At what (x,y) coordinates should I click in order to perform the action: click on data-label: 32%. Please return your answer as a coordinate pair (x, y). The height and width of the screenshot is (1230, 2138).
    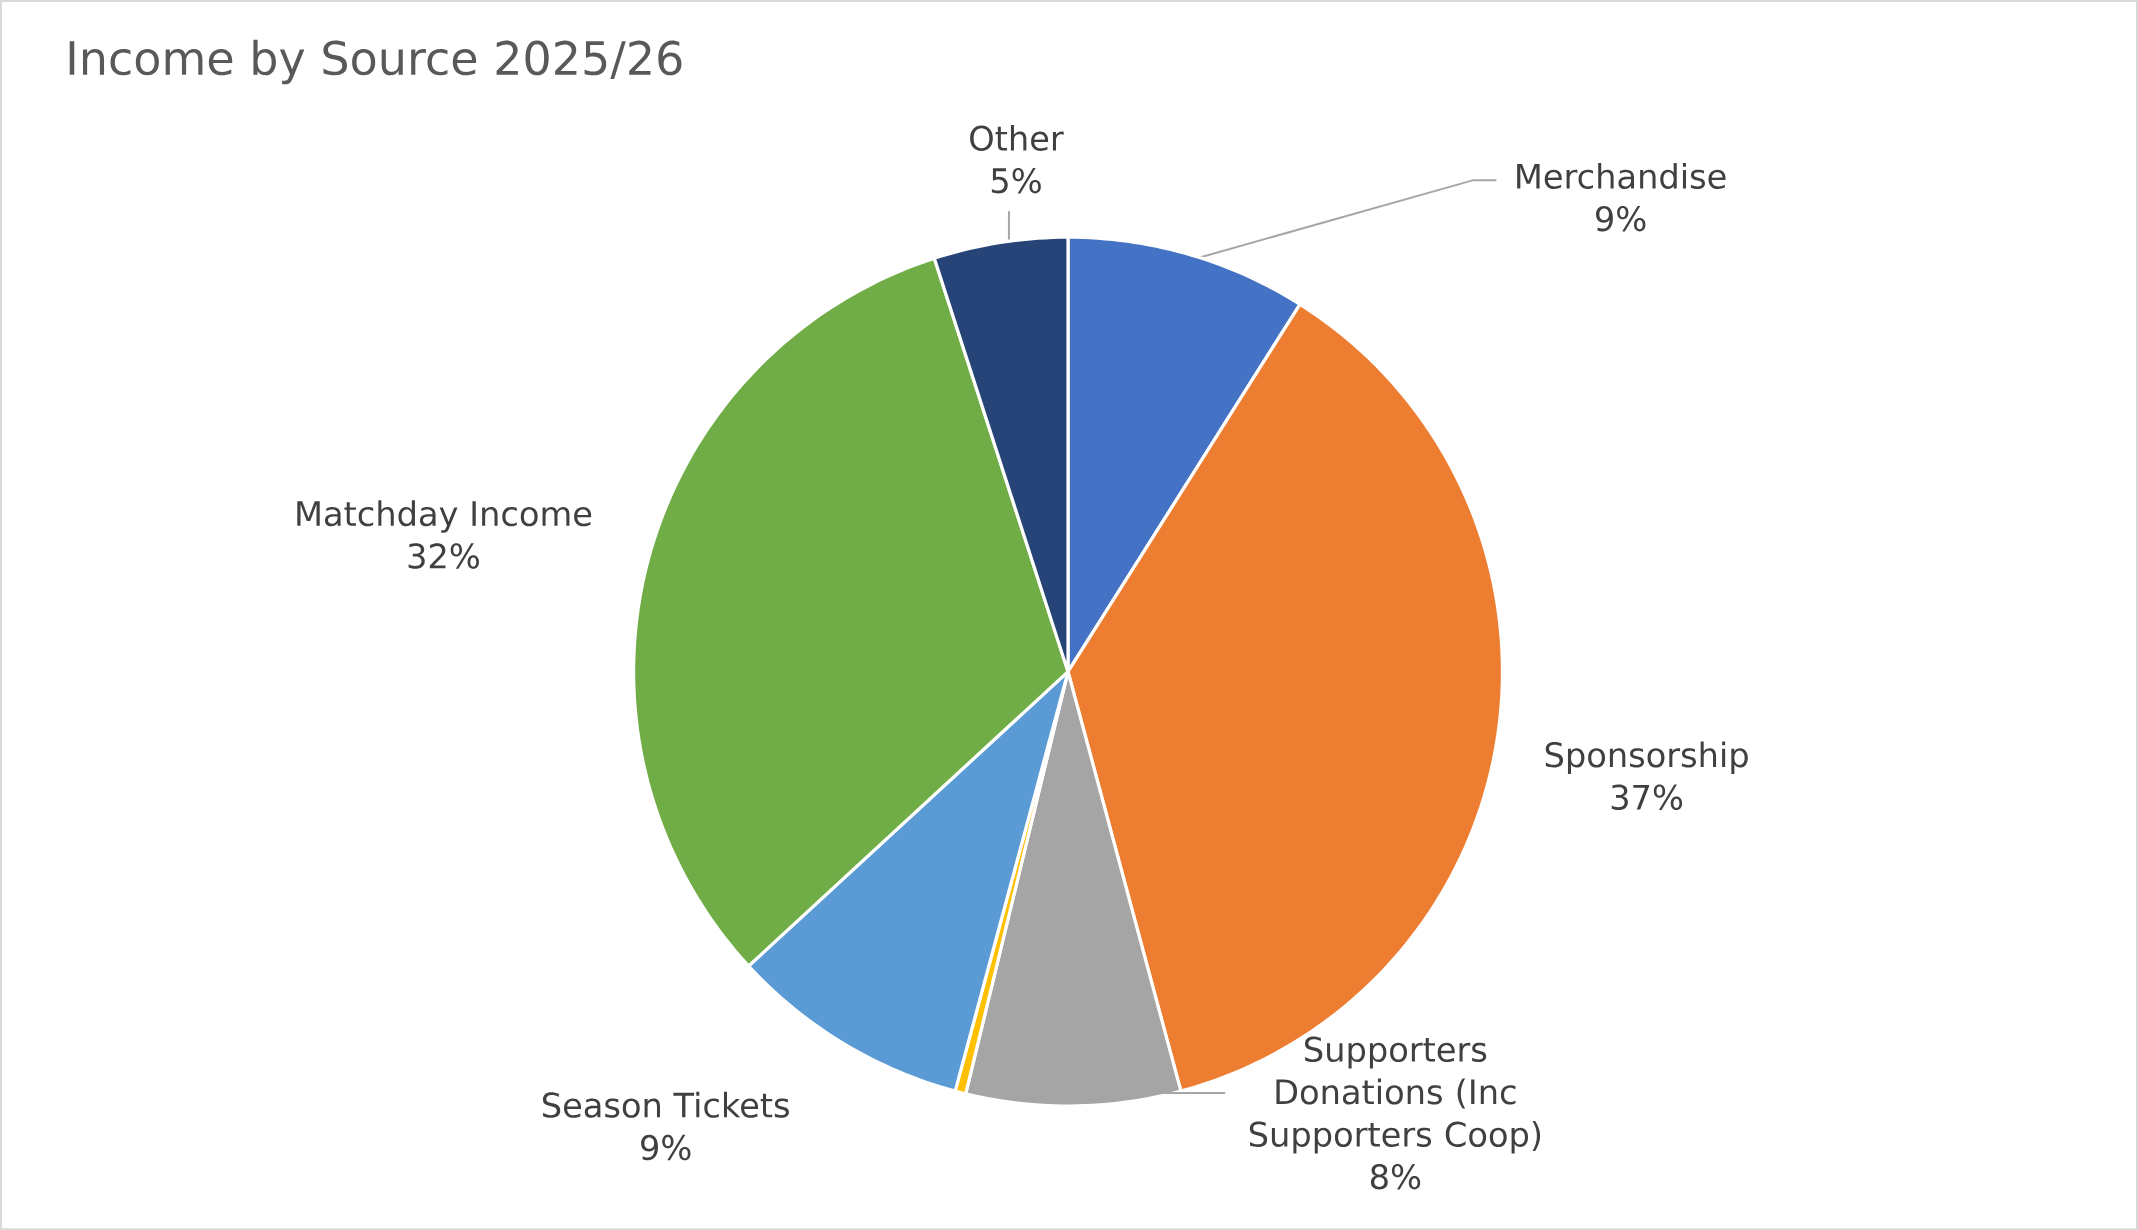
    Looking at the image, I should click on (443, 556).